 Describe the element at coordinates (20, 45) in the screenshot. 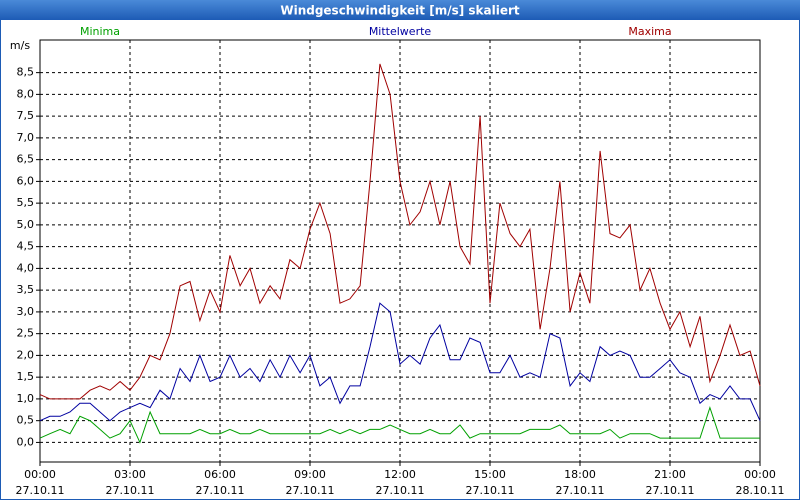

I see `y-axis-unit: m/s` at that location.